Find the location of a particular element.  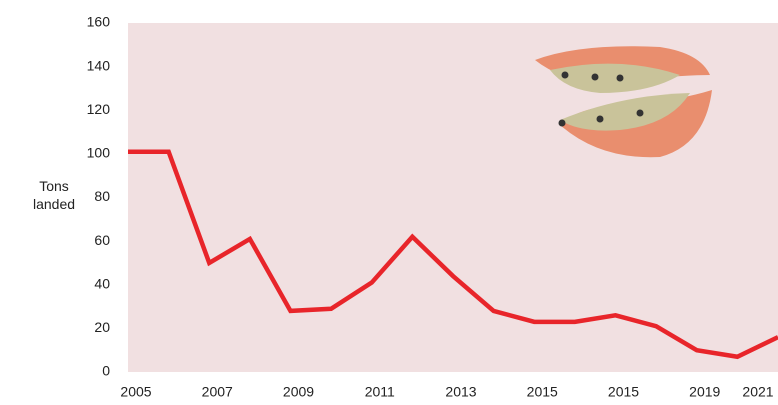

y-axis-title: Tons landed is located at coordinates (54, 195).